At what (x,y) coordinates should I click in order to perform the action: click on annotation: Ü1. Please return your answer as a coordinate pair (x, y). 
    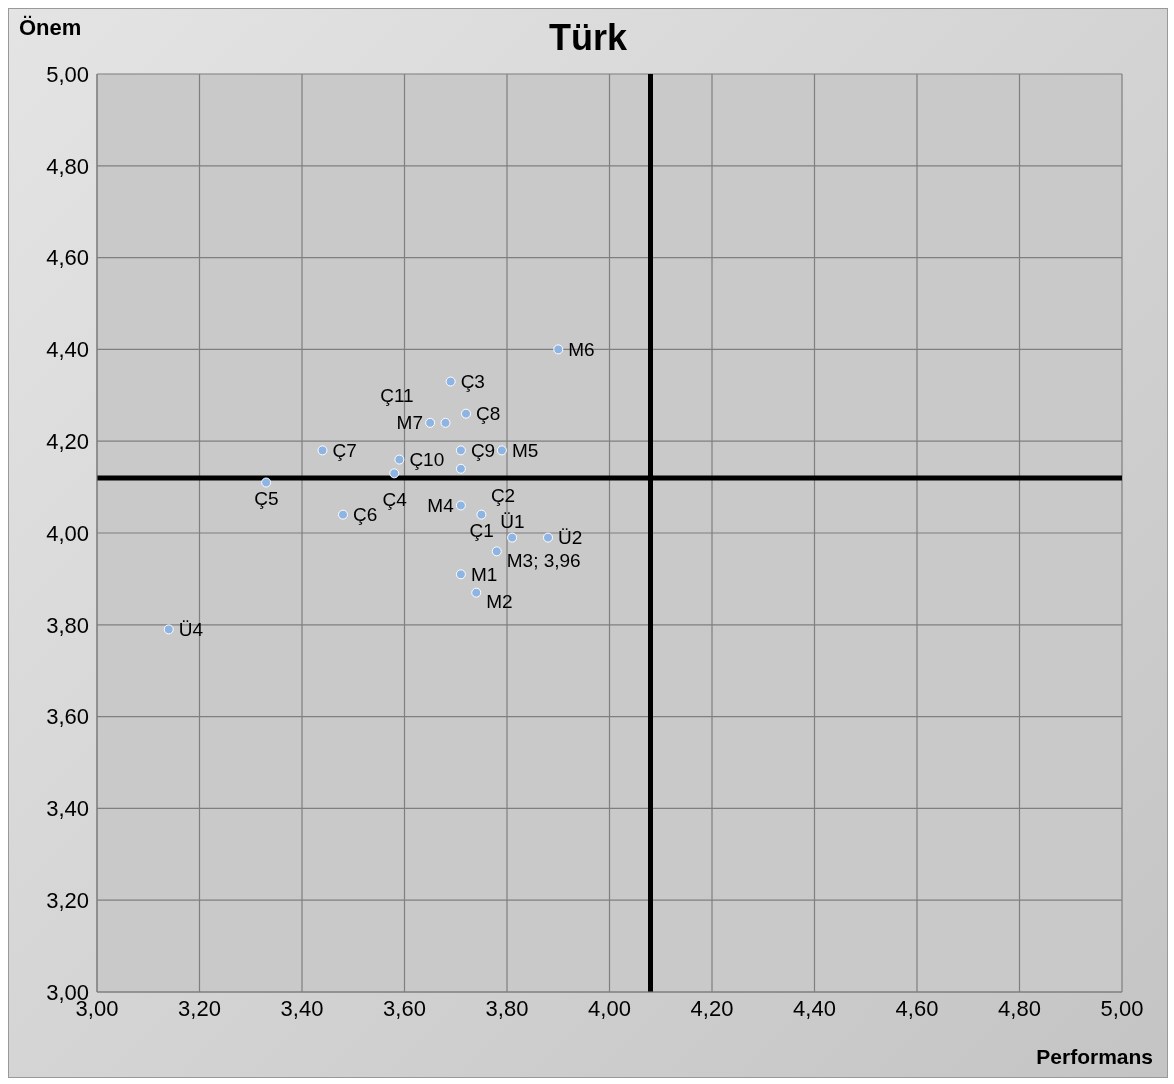
    Looking at the image, I should click on (512, 522).